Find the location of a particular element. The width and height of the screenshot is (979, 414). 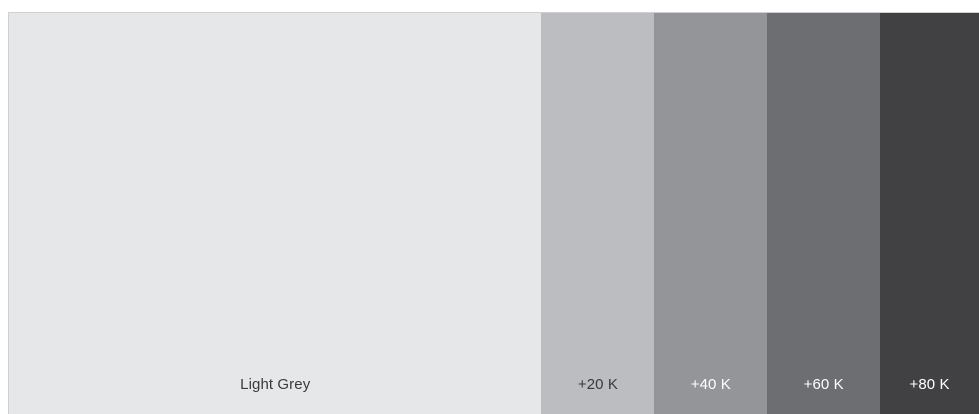

swatch-label-light-grey: Light Grey is located at coordinates (275, 384).